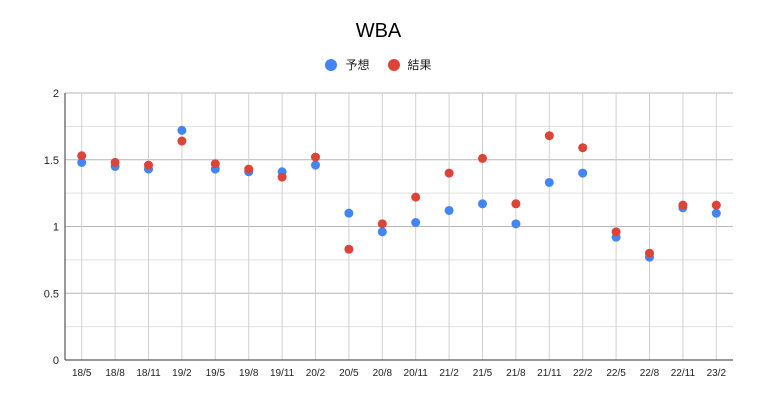 Image resolution: width=757 pixels, height=404 pixels. Describe the element at coordinates (51, 161) in the screenshot. I see `y-tick-label: 1.5` at that location.